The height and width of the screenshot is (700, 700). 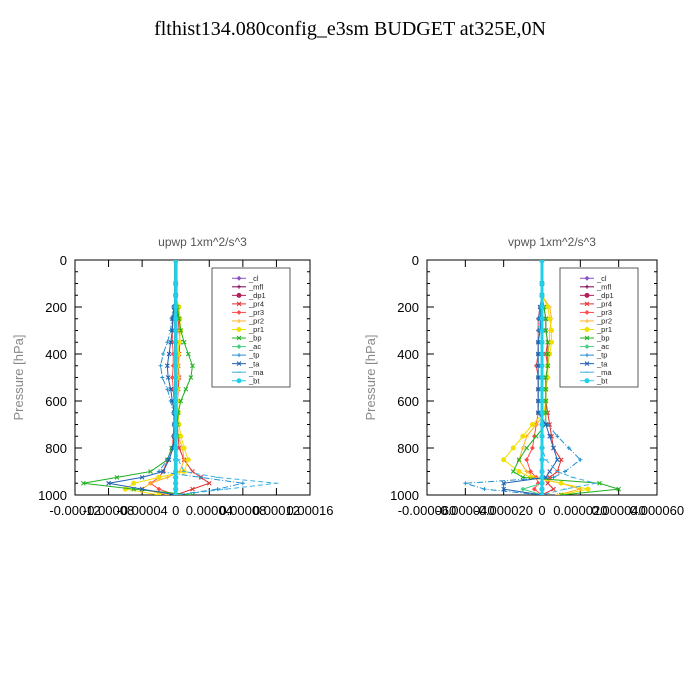 I want to click on y-tick-label: 200, so click(x=56, y=307).